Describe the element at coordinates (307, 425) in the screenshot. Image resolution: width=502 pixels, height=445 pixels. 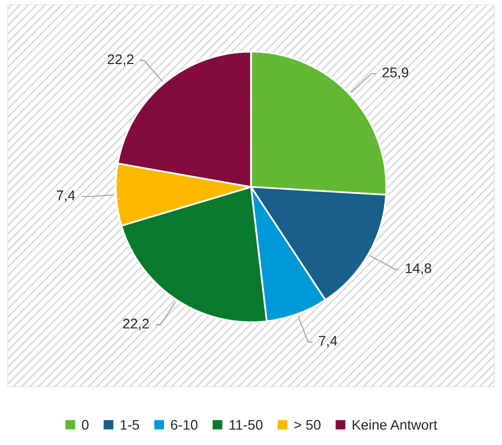
I see `legend-label: > 50` at that location.